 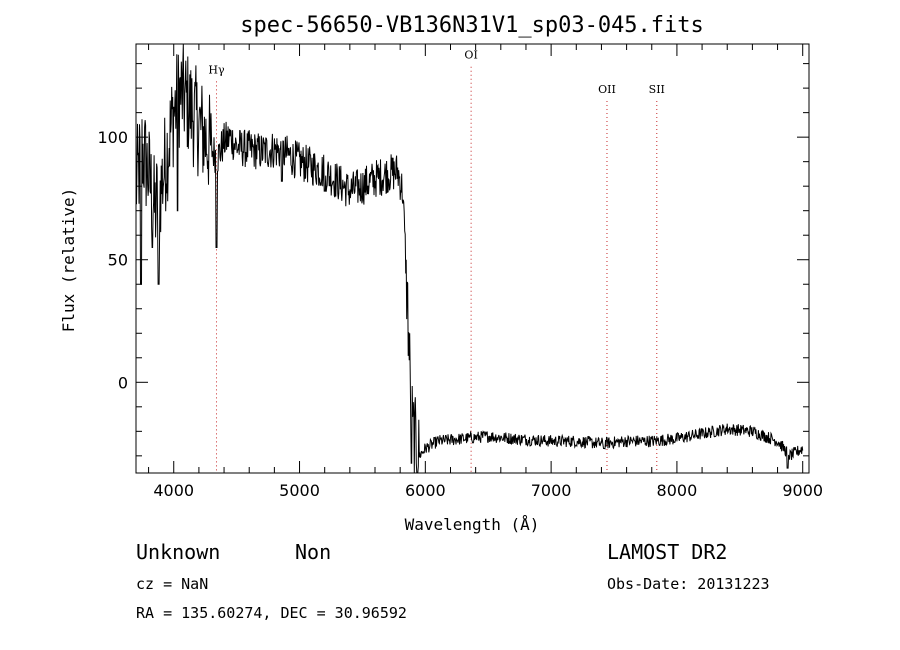 I want to click on coordinates-label: RA = 135.60274, DEC = 30.96592, so click(x=271, y=613).